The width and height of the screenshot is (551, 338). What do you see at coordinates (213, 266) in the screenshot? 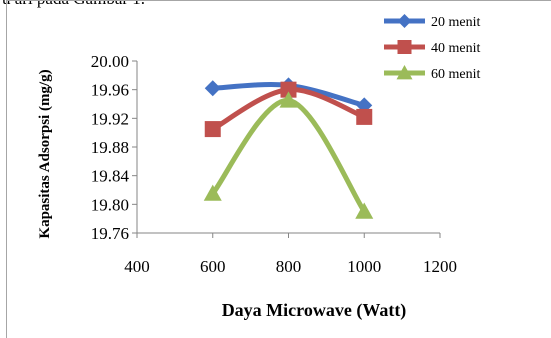
I see `x-tick-label: 600` at bounding box center [213, 266].